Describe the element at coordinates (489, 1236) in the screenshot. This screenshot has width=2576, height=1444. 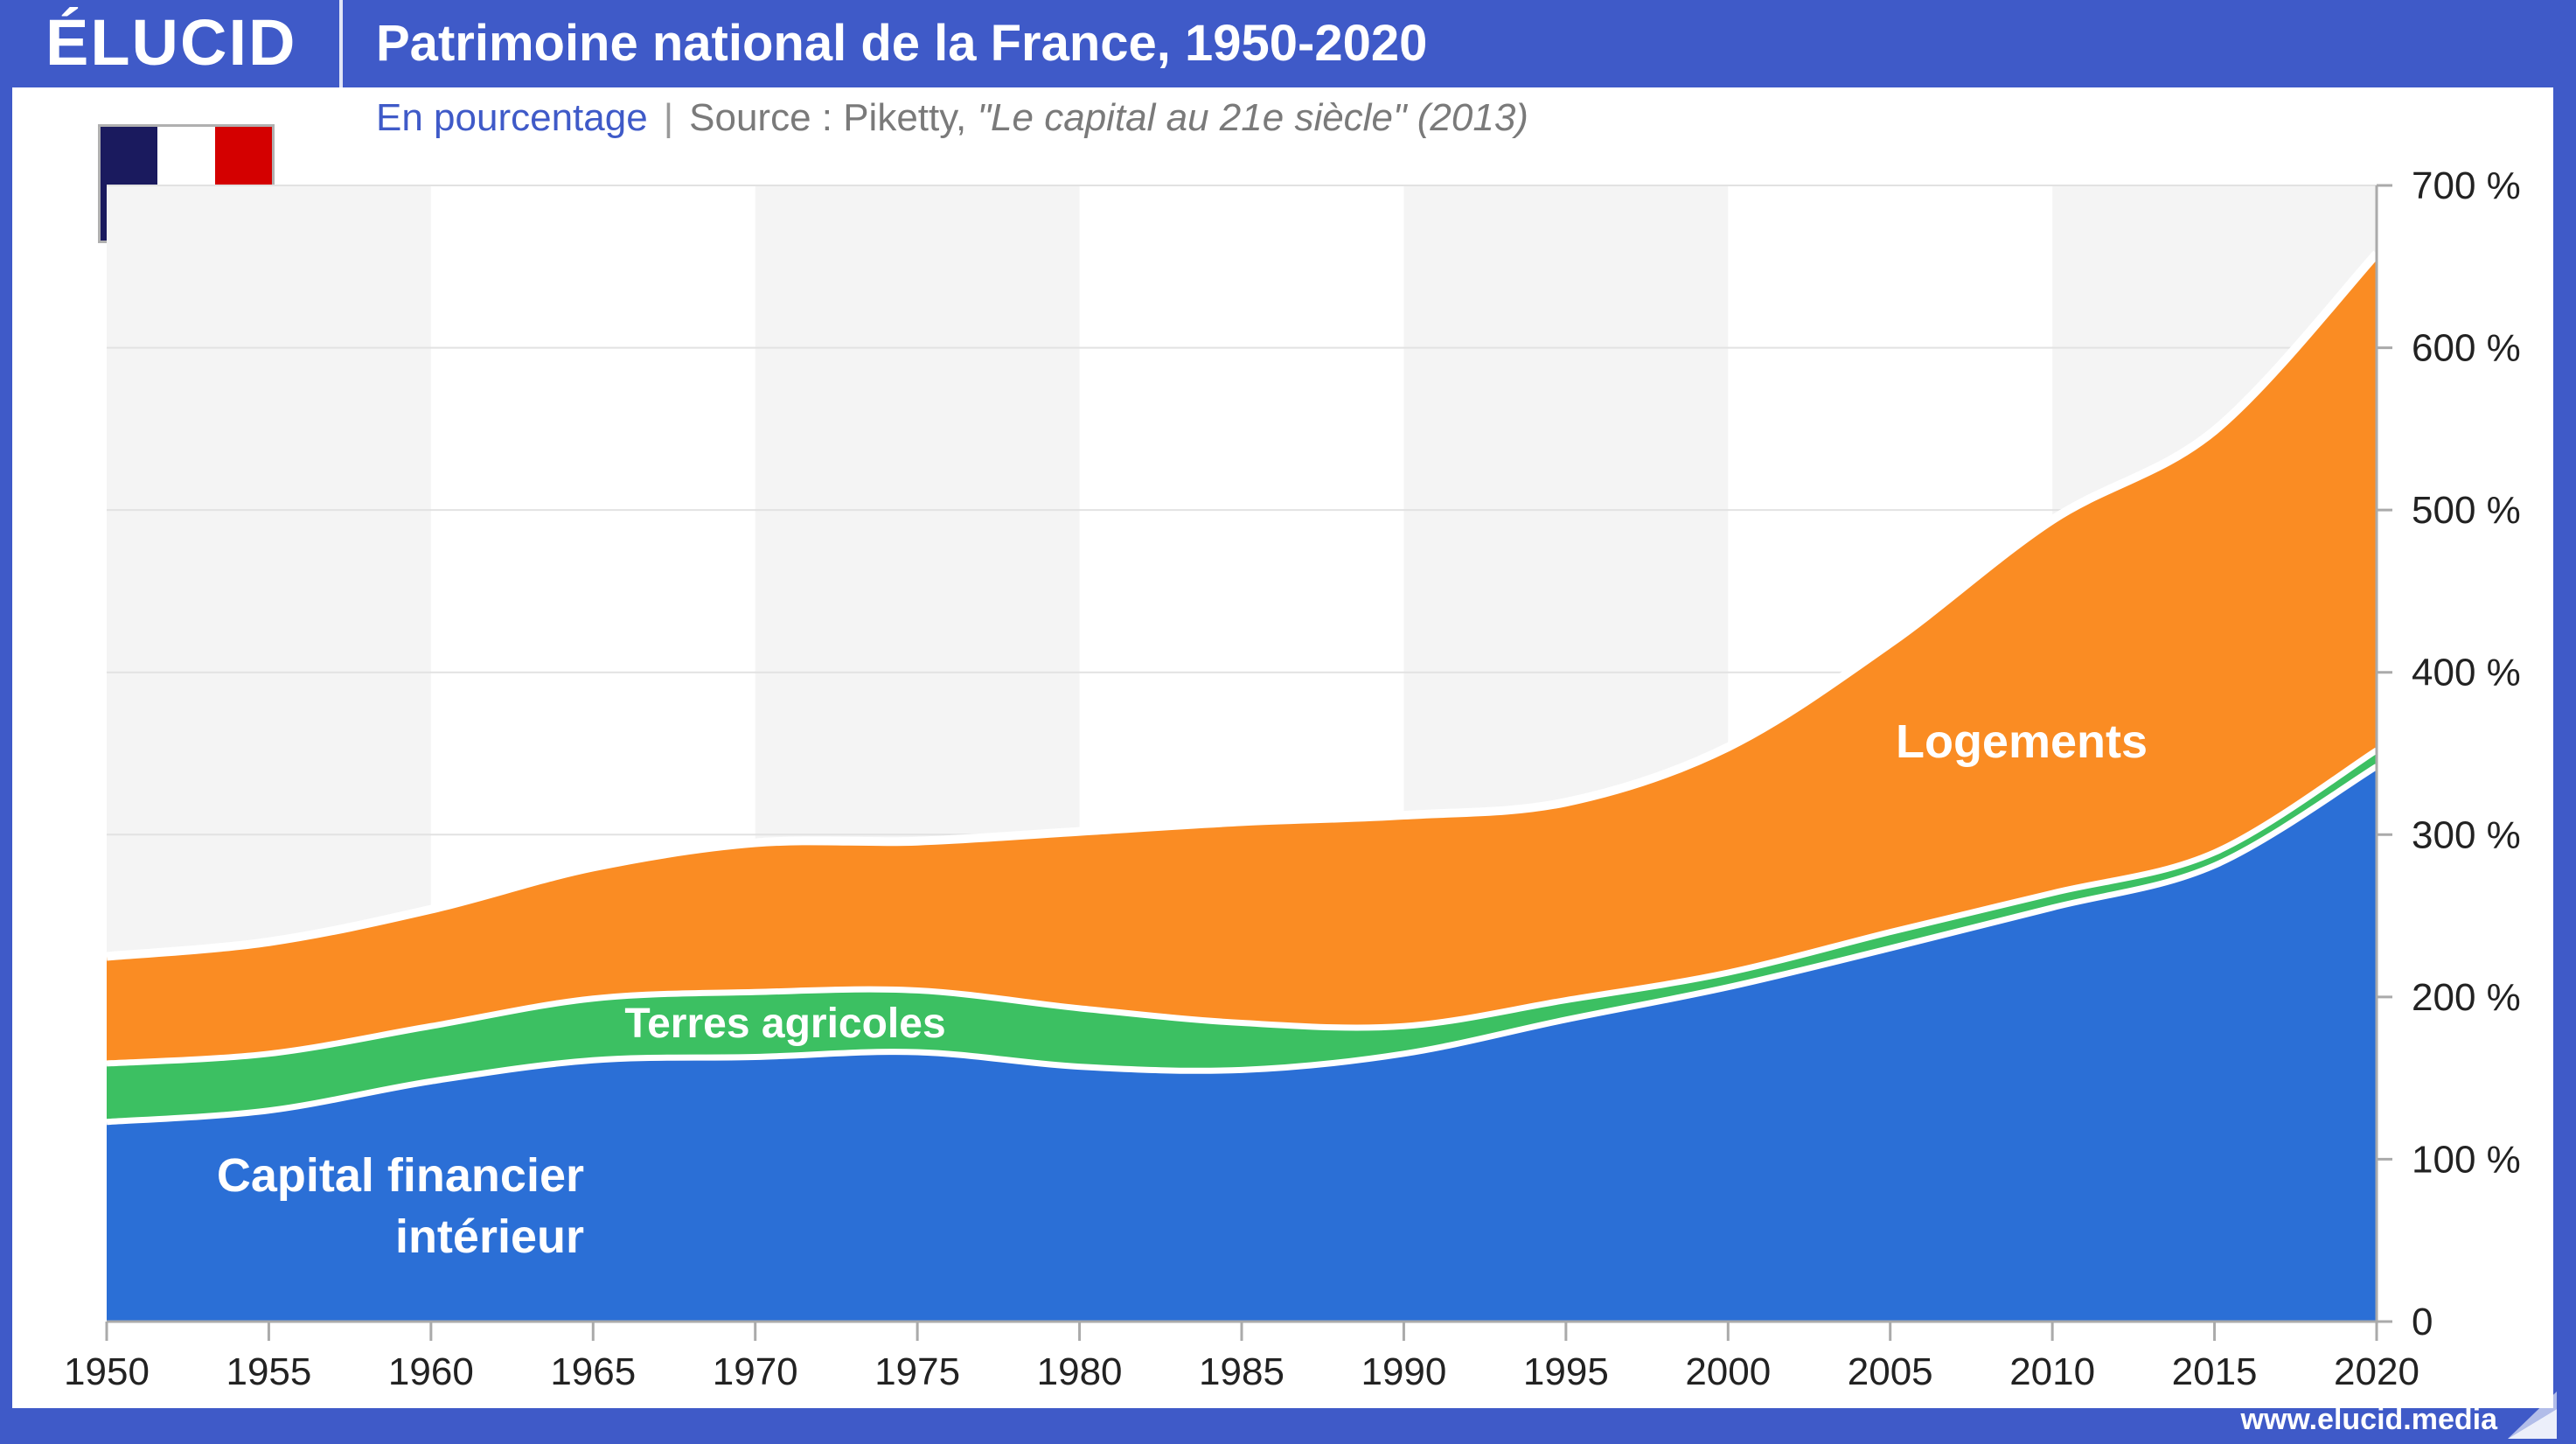
I see `label-capital-financier-line2: intérieur` at that location.